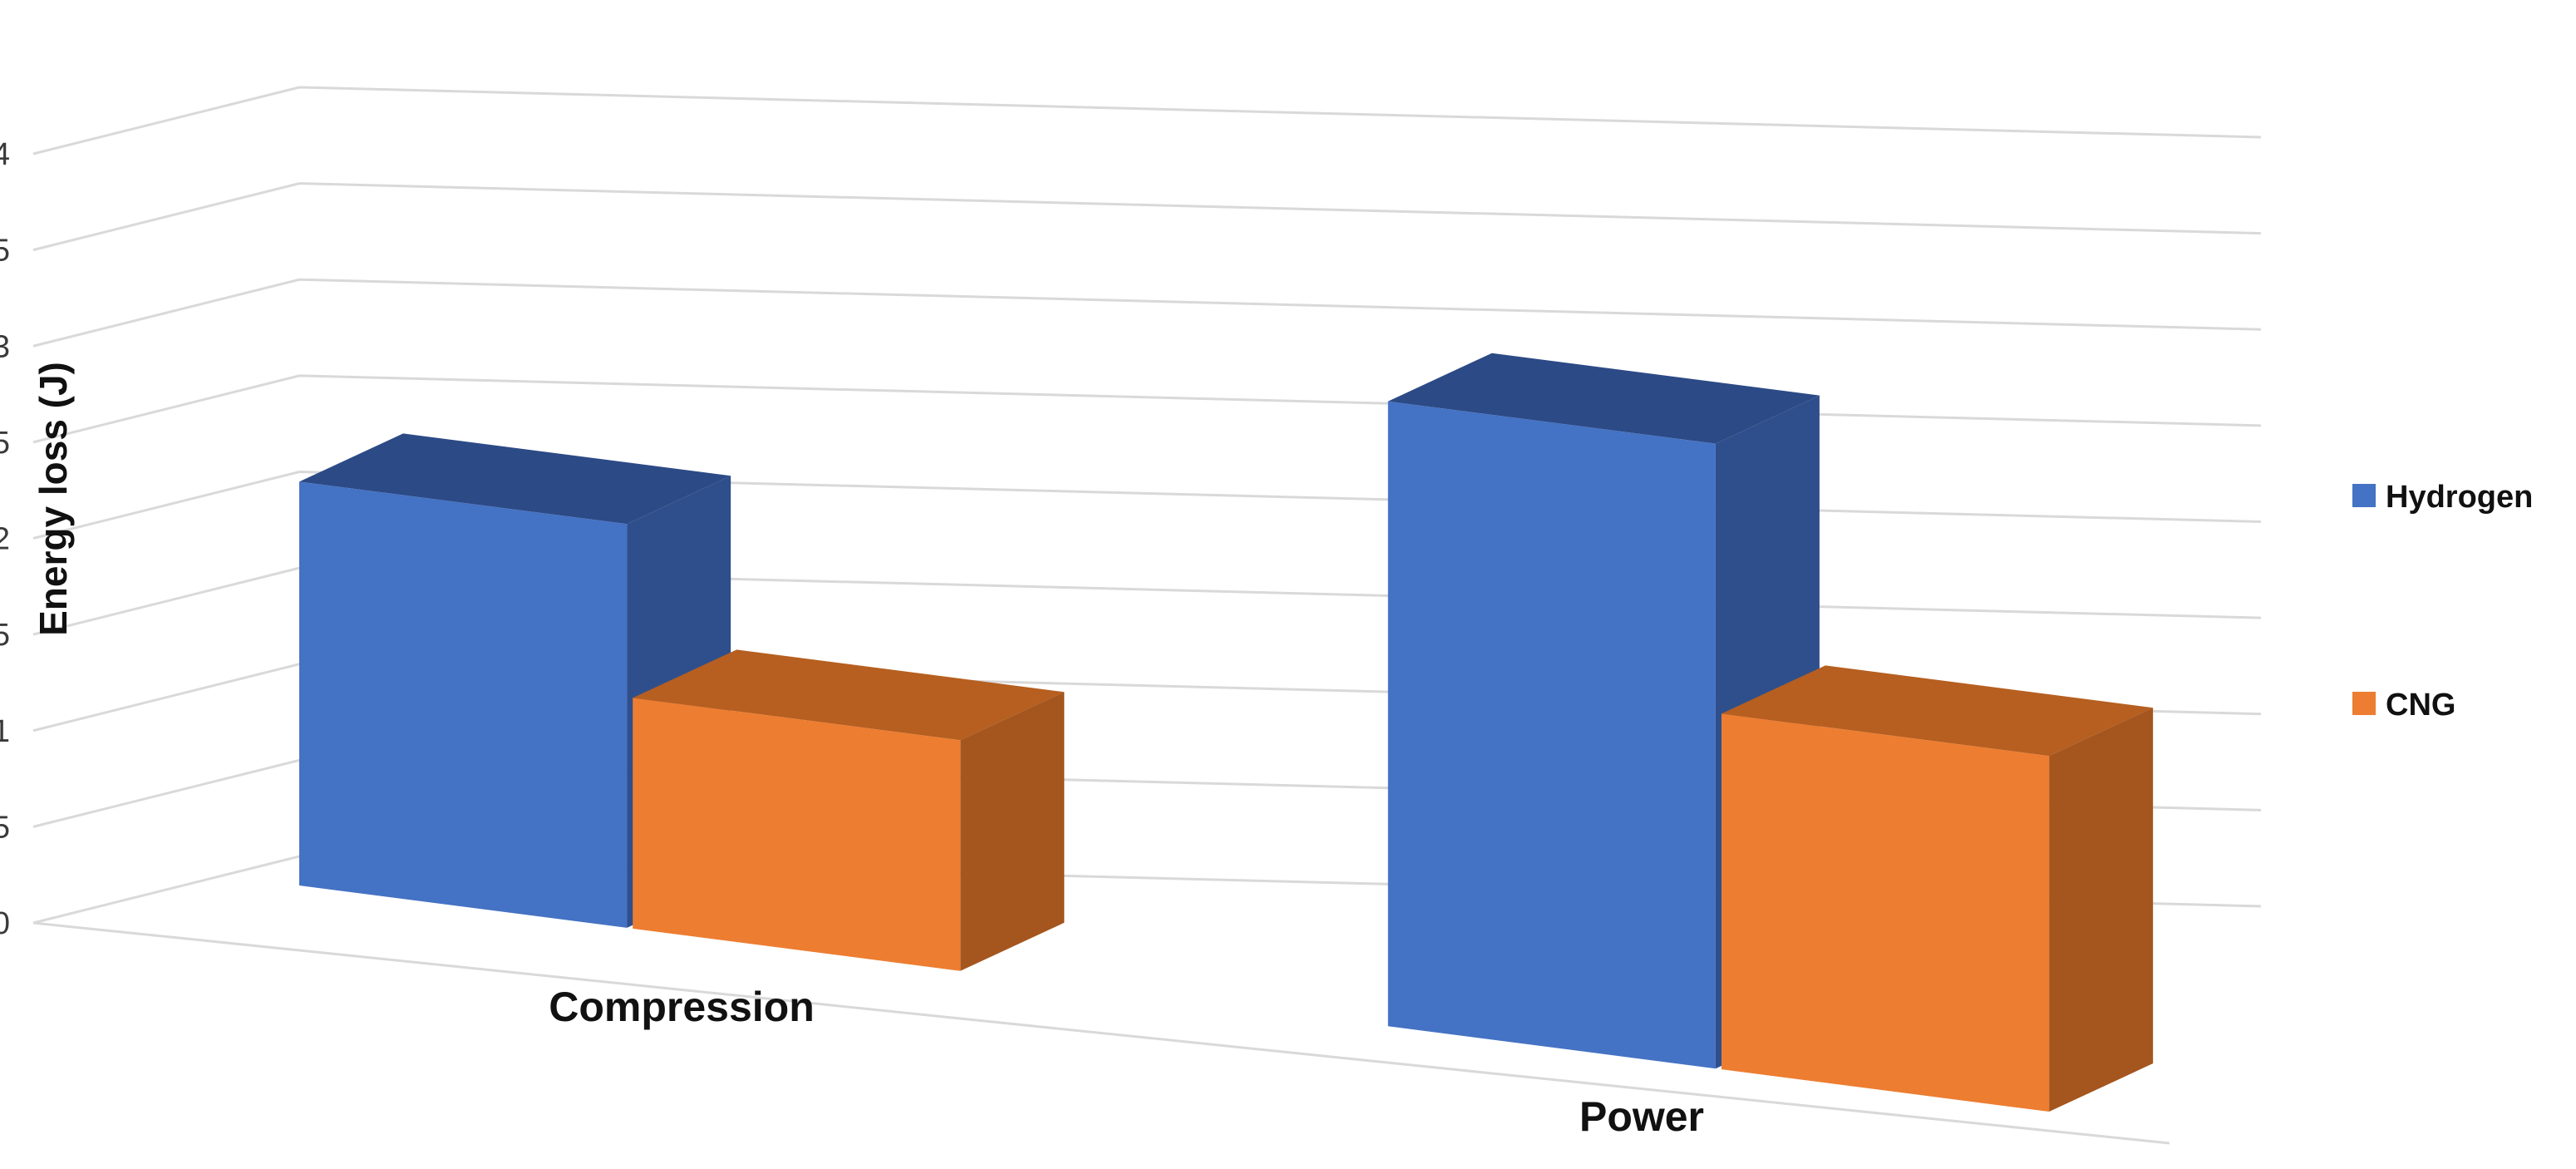  I want to click on y-tick-label: 1.5, so click(5, 635).